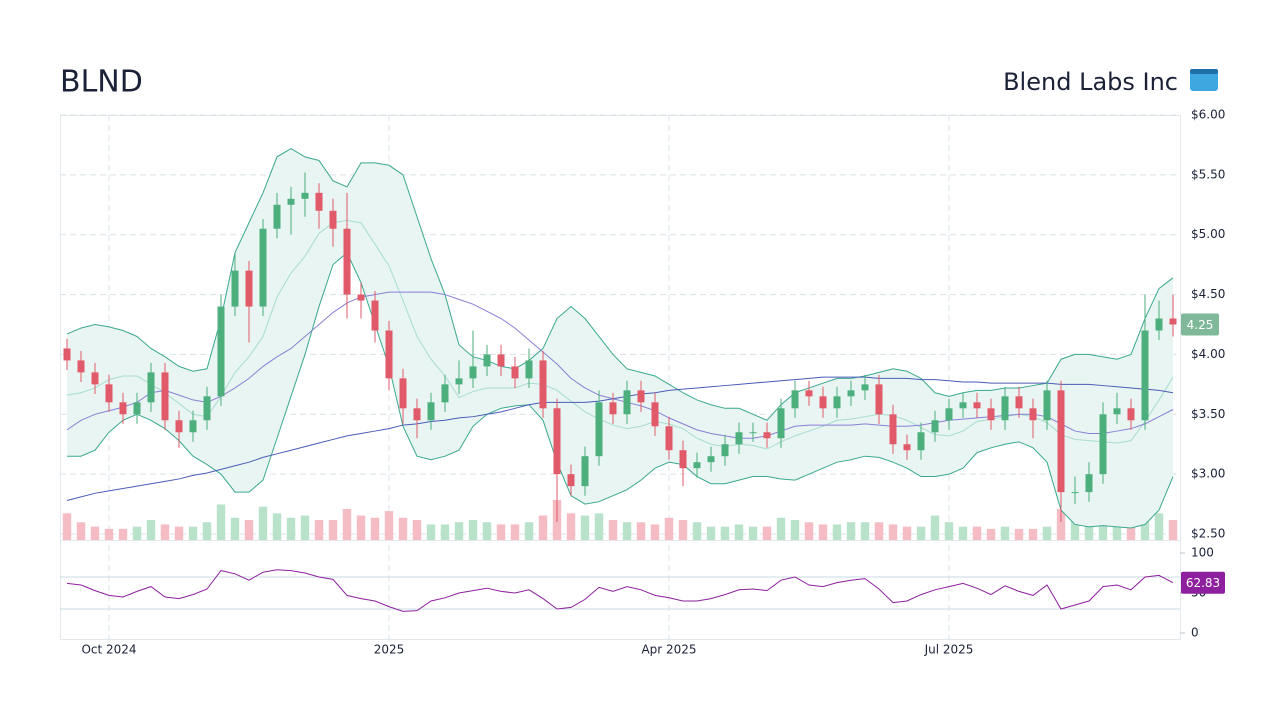 This screenshot has width=1280, height=720. I want to click on x-tick-label: Jul 2025, so click(949, 650).